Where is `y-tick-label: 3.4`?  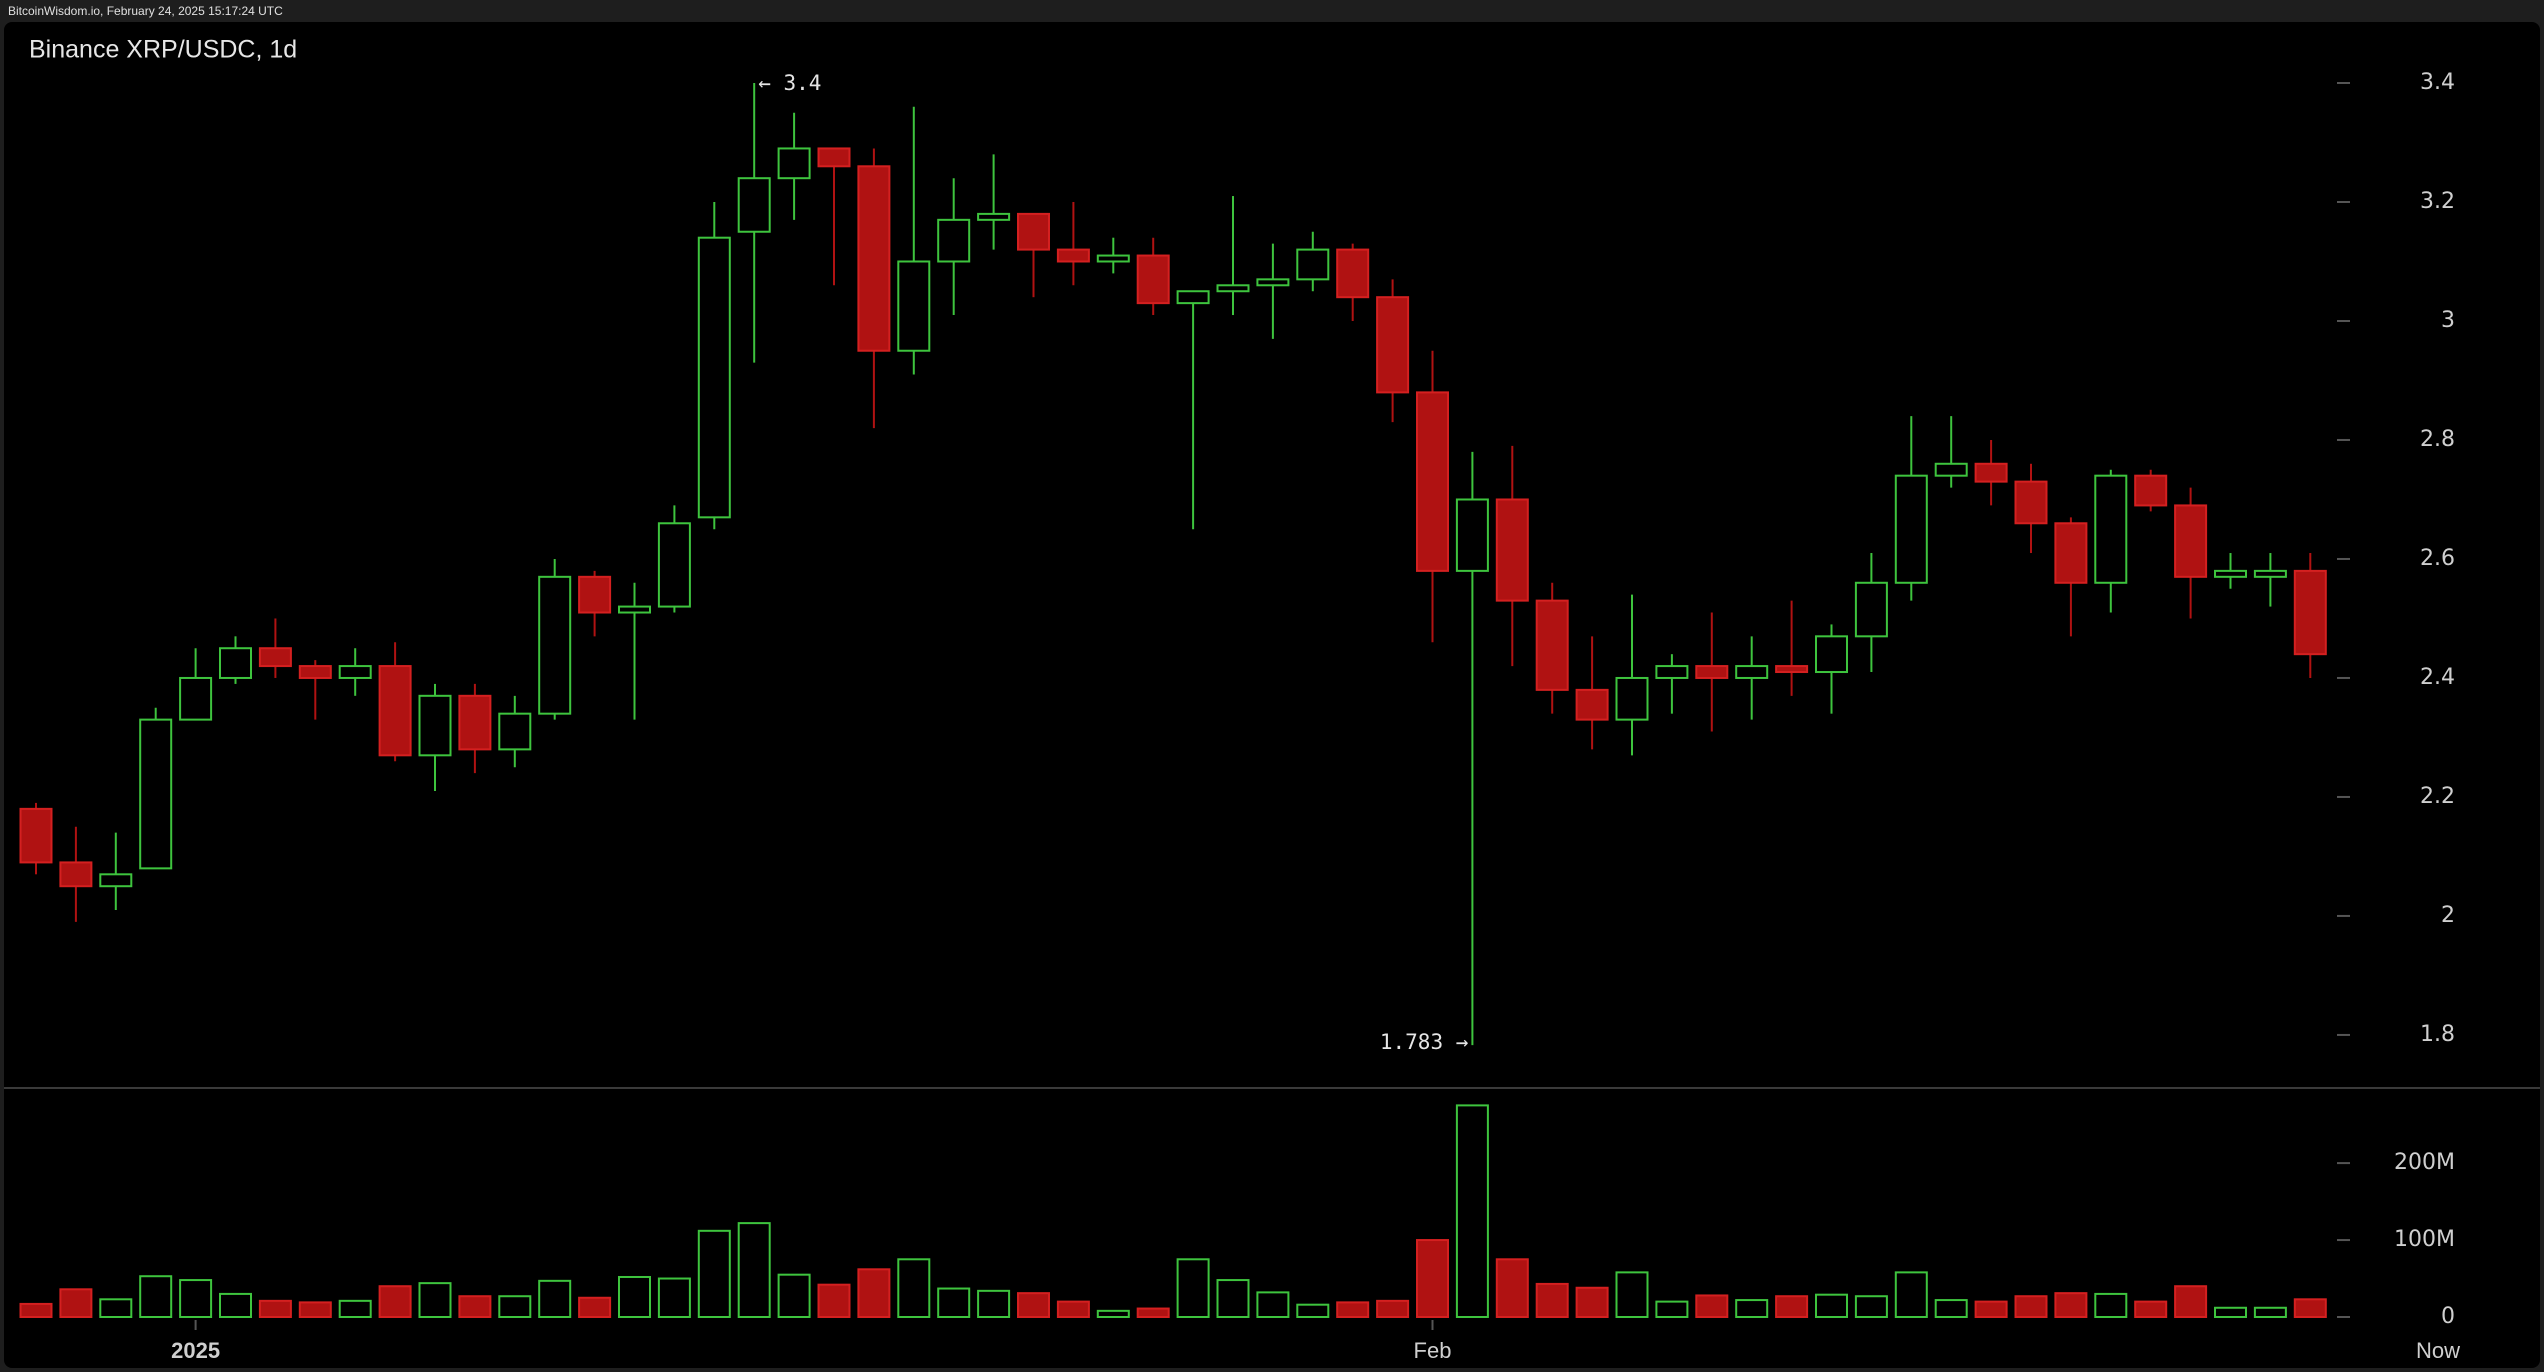
y-tick-label: 3.4 is located at coordinates (2437, 82).